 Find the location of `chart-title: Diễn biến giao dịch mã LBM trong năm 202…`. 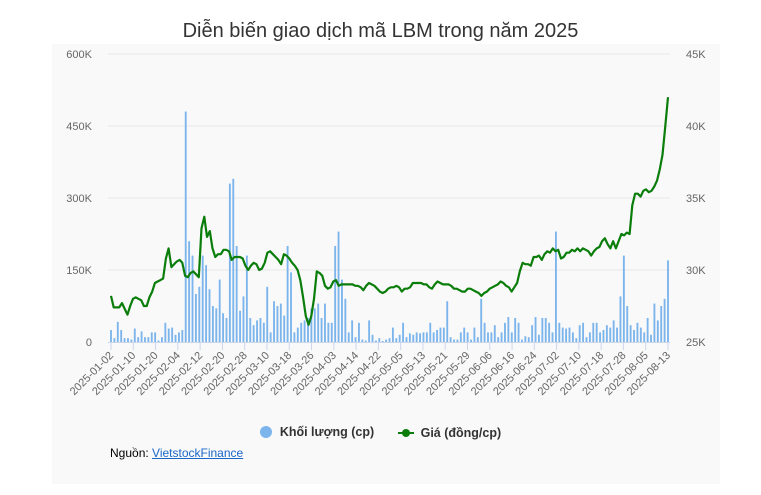

chart-title: Diễn biến giao dịch mã LBM trong năm 202… is located at coordinates (380, 31).